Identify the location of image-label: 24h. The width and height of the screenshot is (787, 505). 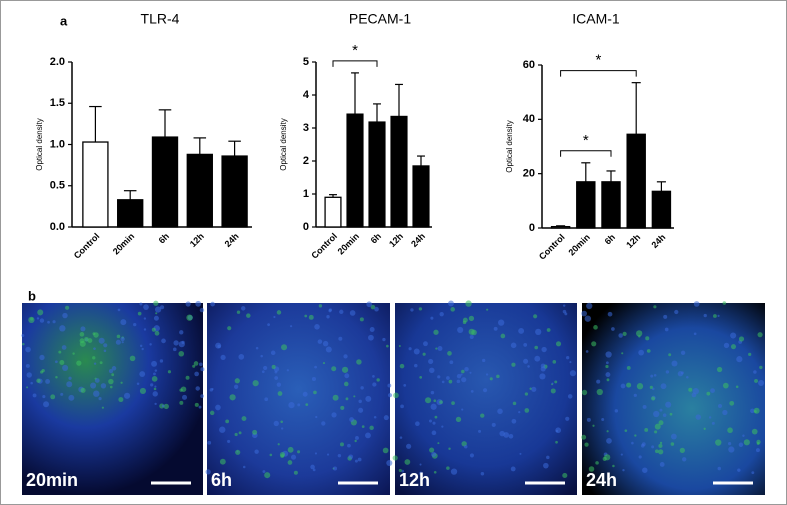
(601, 480).